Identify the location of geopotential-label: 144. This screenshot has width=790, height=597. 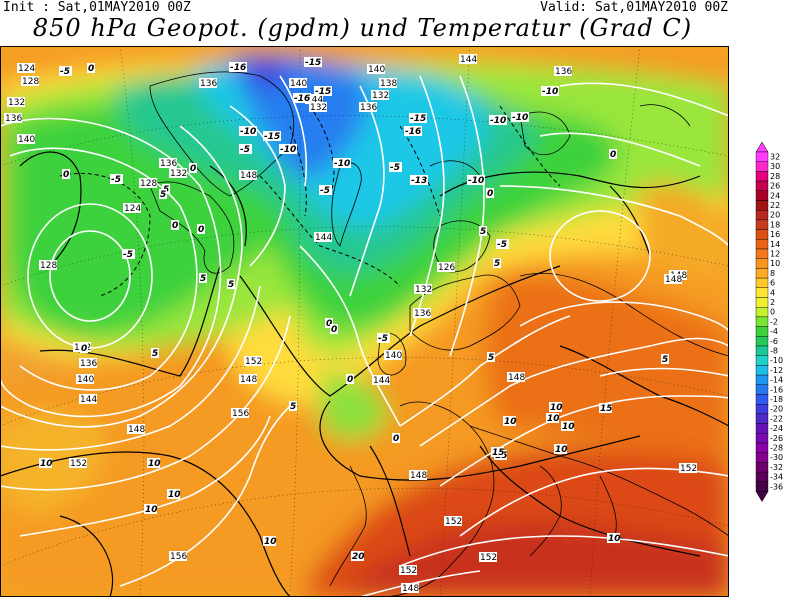
(381, 381).